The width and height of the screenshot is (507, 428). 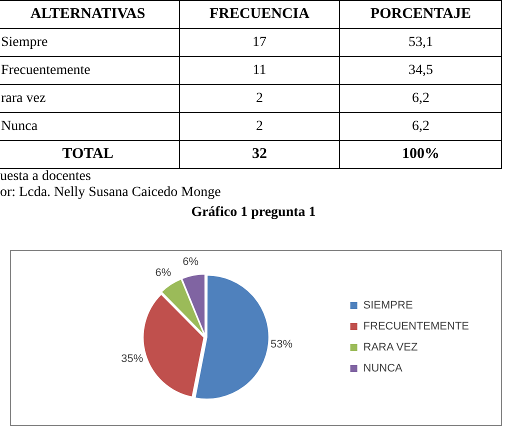 I want to click on text: PORCENTAJE, so click(x=421, y=14).